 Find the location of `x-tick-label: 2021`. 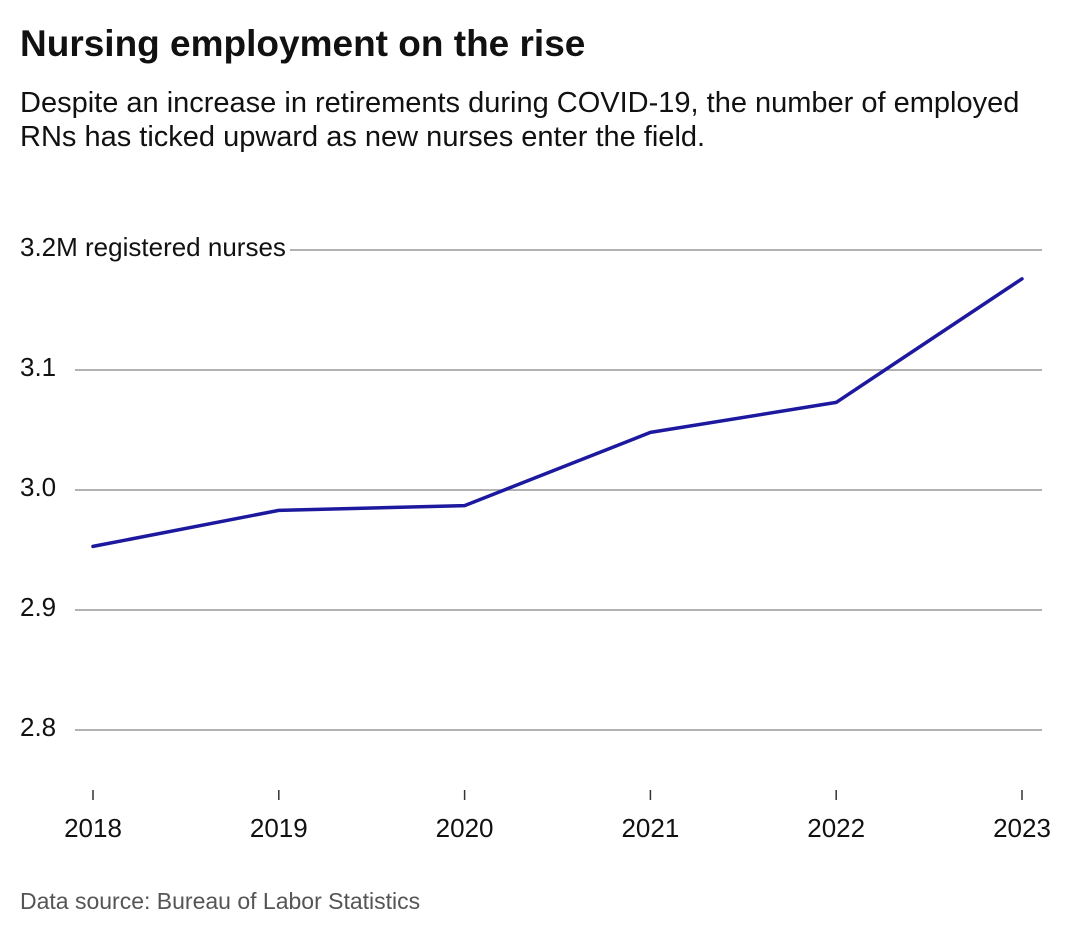

x-tick-label: 2021 is located at coordinates (650, 828).